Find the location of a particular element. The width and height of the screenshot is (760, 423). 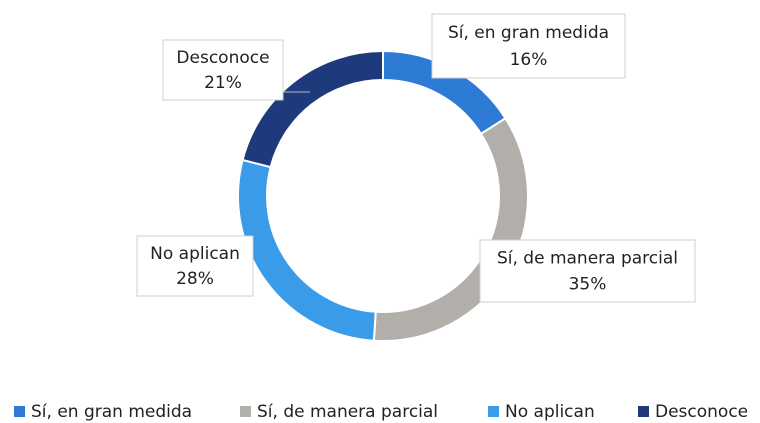

callout-value: 35% is located at coordinates (588, 285).